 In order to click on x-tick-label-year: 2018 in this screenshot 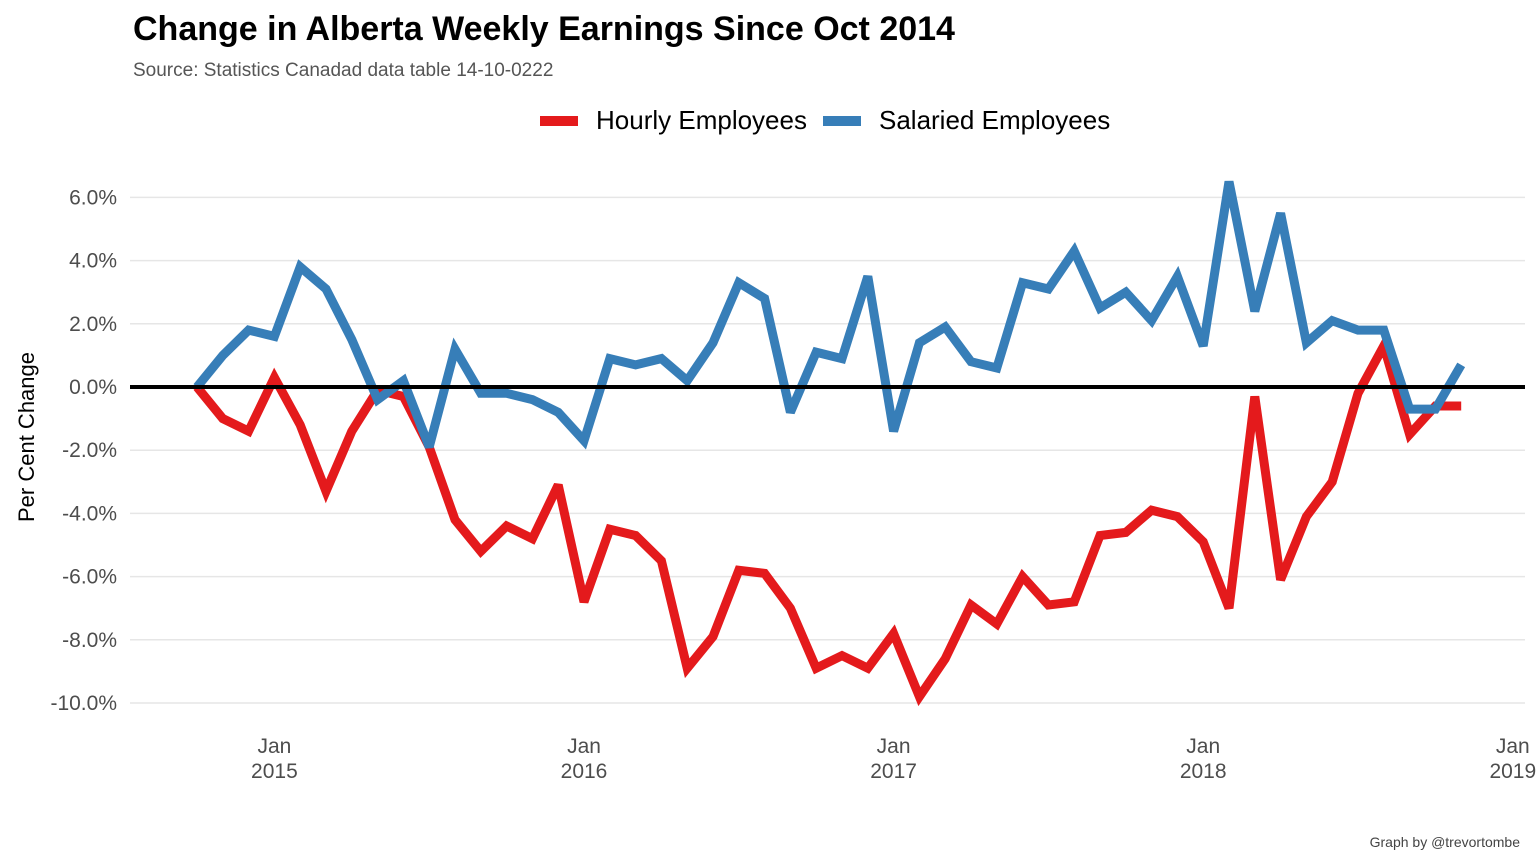, I will do `click(1203, 771)`.